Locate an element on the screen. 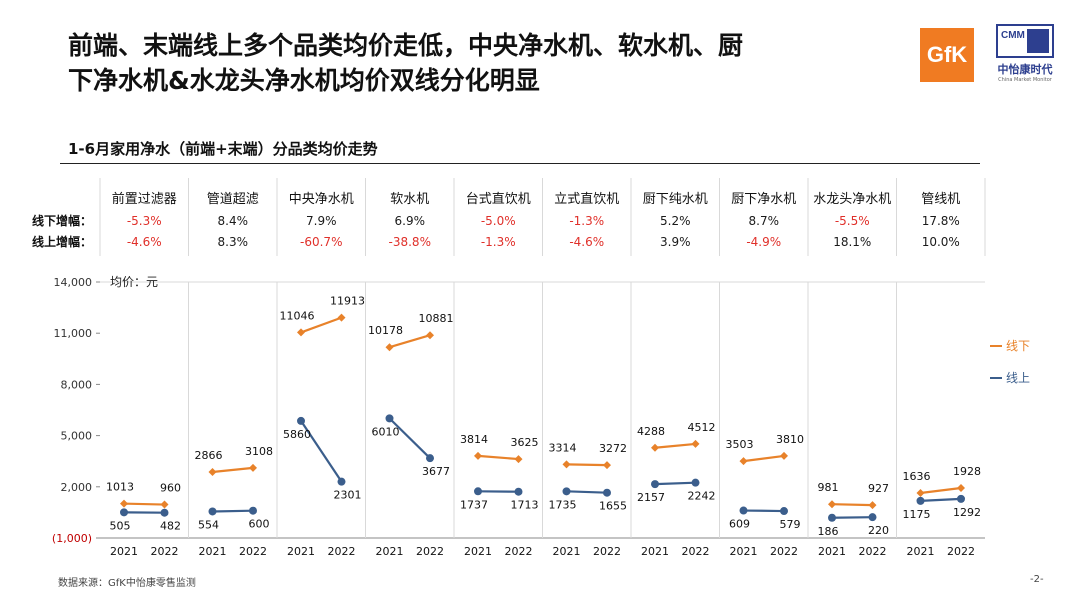 This screenshot has width=1080, height=608. online-growth-value: -38.8% is located at coordinates (410, 242).